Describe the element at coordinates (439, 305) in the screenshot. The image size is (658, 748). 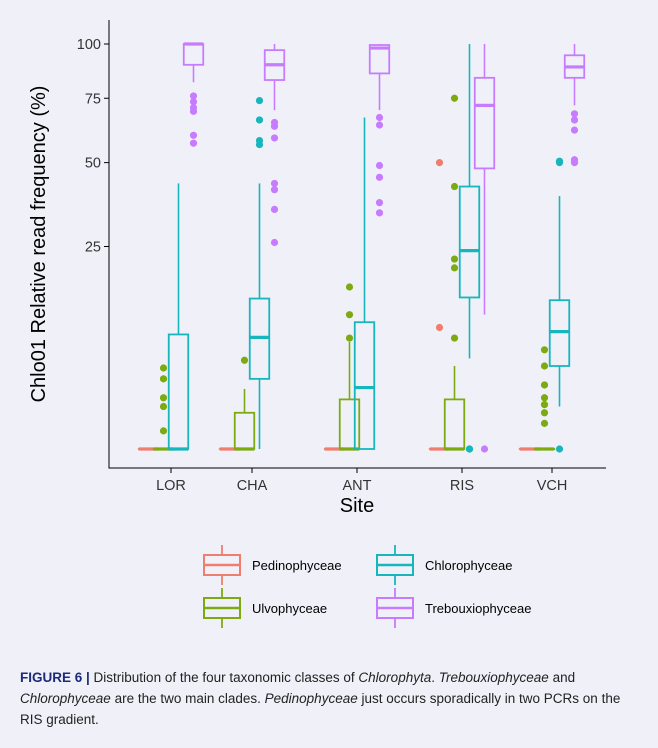
I see `box-pedinophyceae-ris` at that location.